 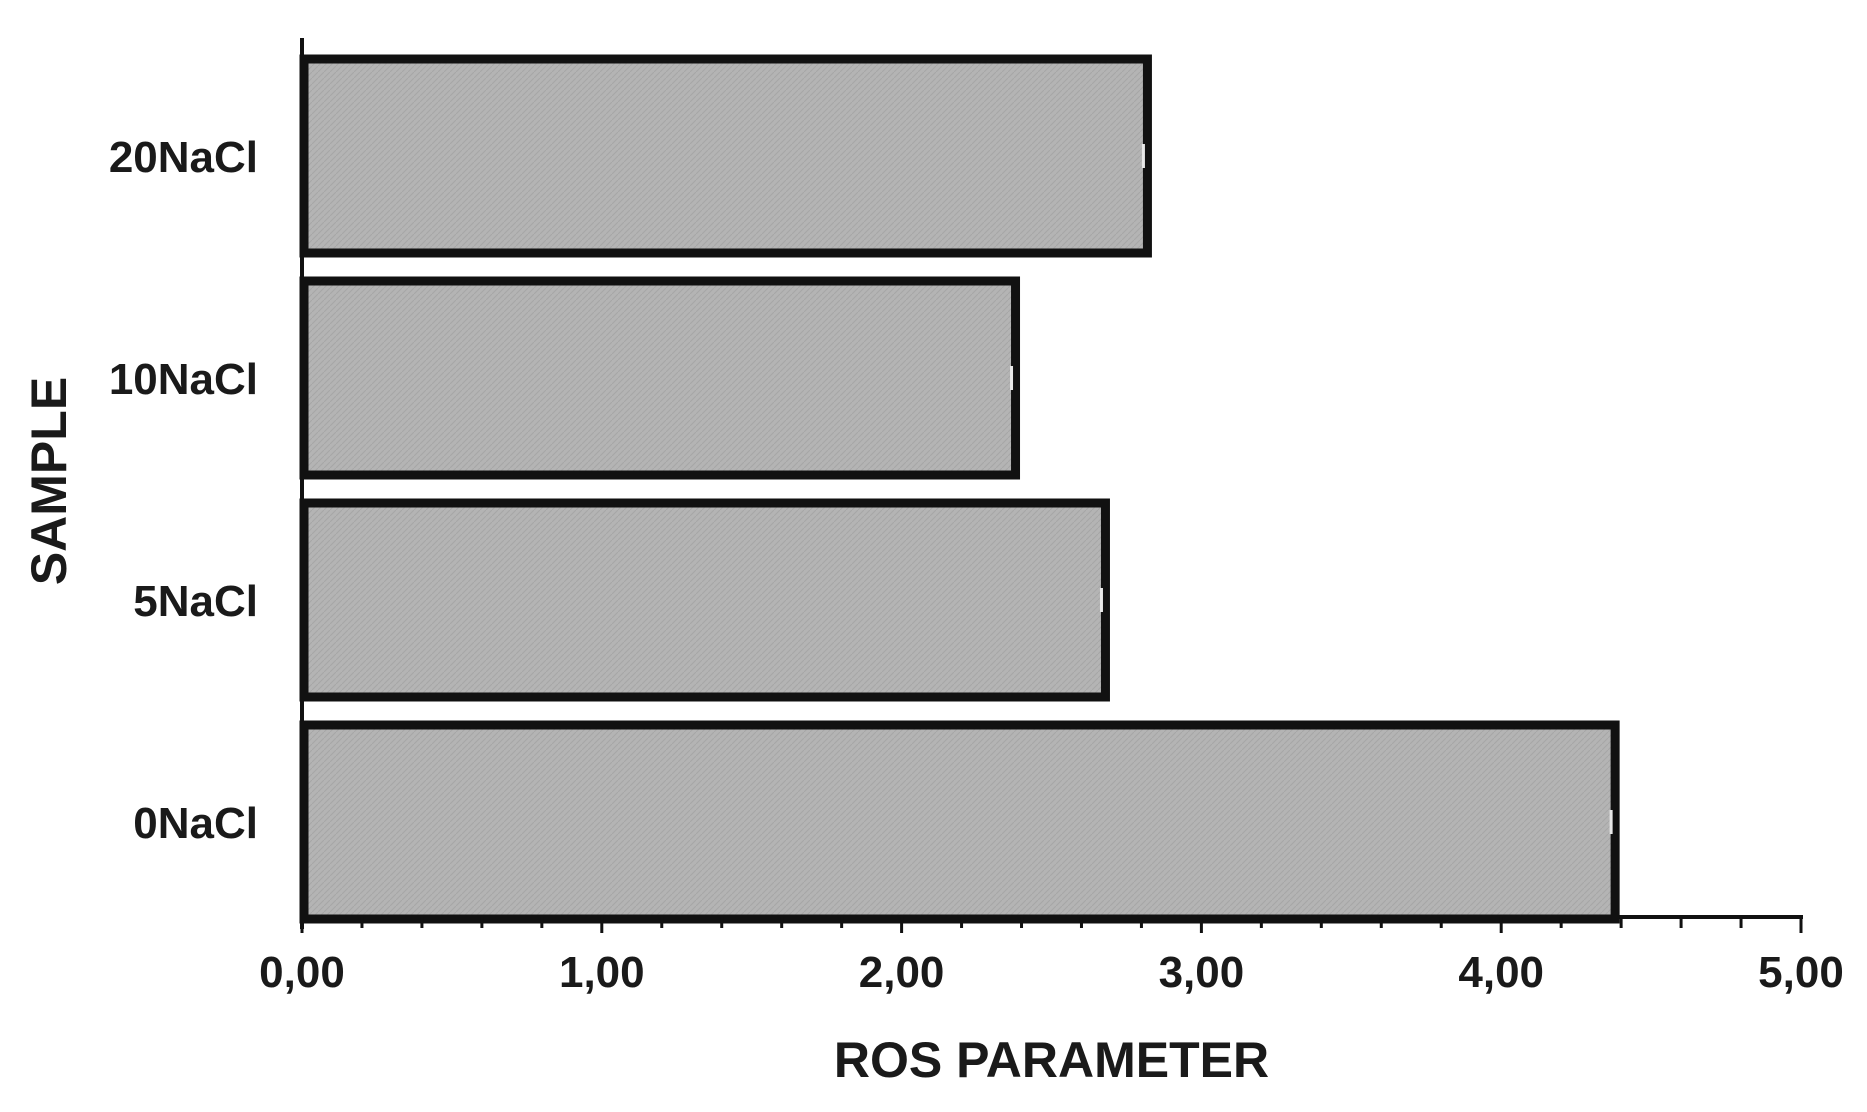 What do you see at coordinates (49, 481) in the screenshot?
I see `y-axis-title: SAMPLE` at bounding box center [49, 481].